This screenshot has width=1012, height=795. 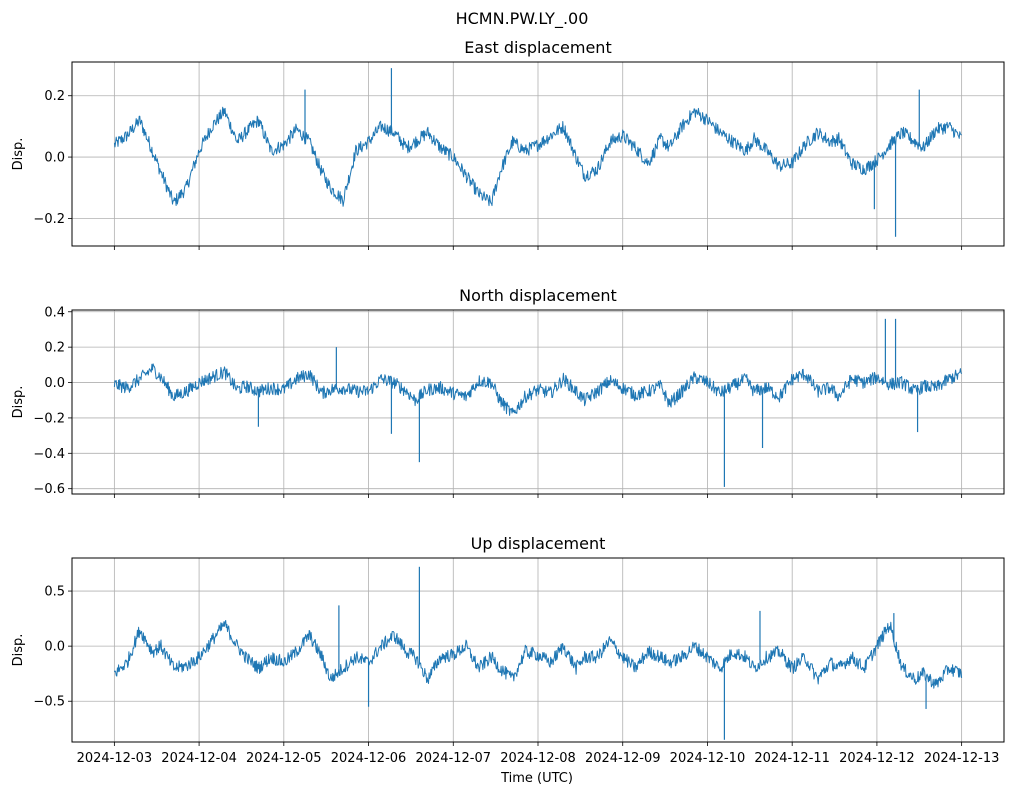 I want to click on x-tick-label: 2024-12-13, so click(x=962, y=758).